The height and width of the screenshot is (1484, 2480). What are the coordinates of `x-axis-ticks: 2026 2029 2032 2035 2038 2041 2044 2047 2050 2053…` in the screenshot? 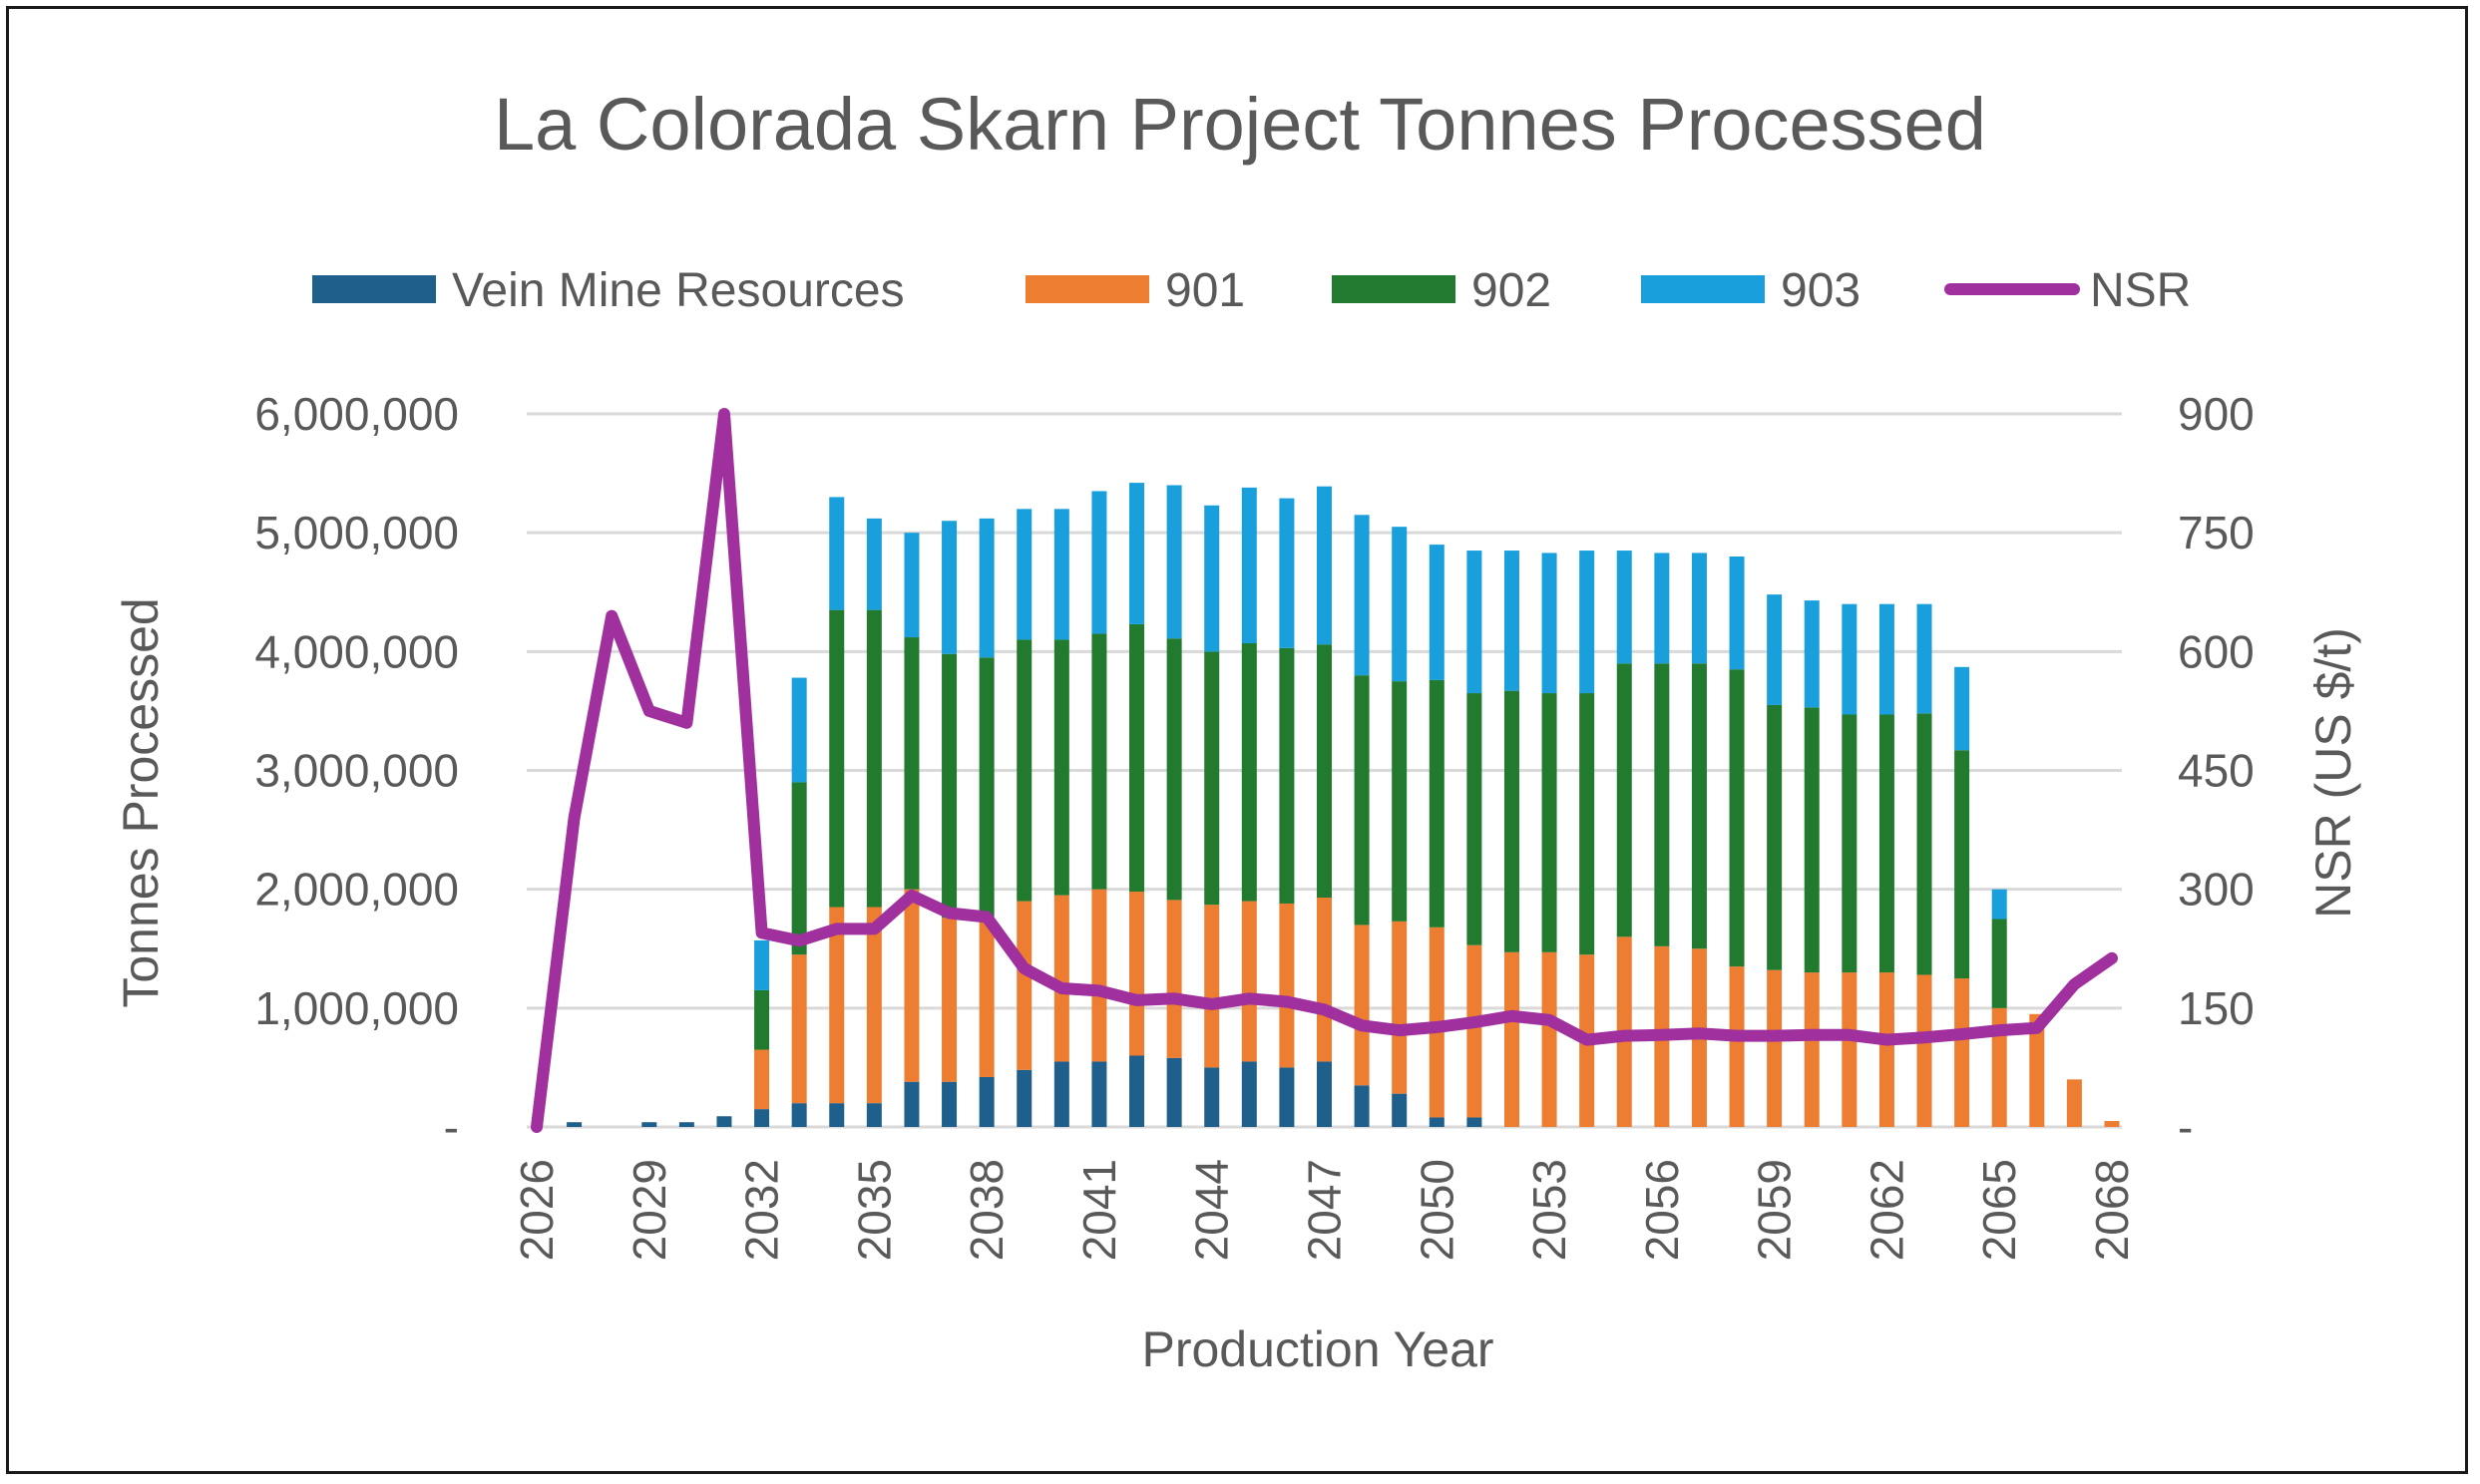 It's located at (1324, 1210).